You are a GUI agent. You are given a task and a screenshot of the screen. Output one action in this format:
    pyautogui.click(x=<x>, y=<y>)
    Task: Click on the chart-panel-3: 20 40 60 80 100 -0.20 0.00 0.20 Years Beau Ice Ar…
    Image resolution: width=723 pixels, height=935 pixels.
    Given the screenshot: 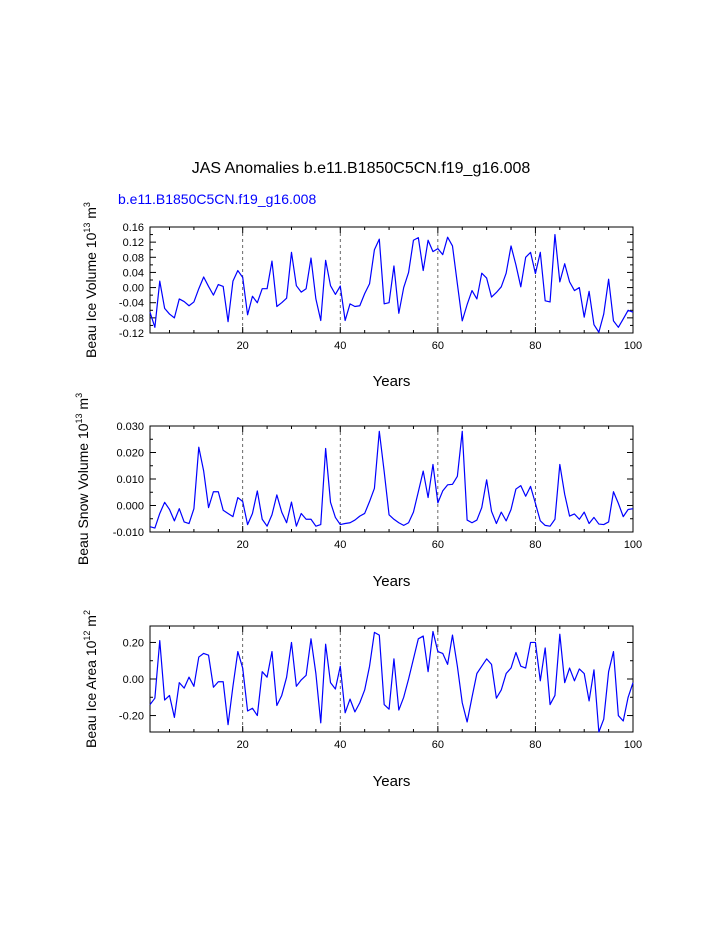 What is the action you would take?
    pyautogui.click(x=362, y=700)
    